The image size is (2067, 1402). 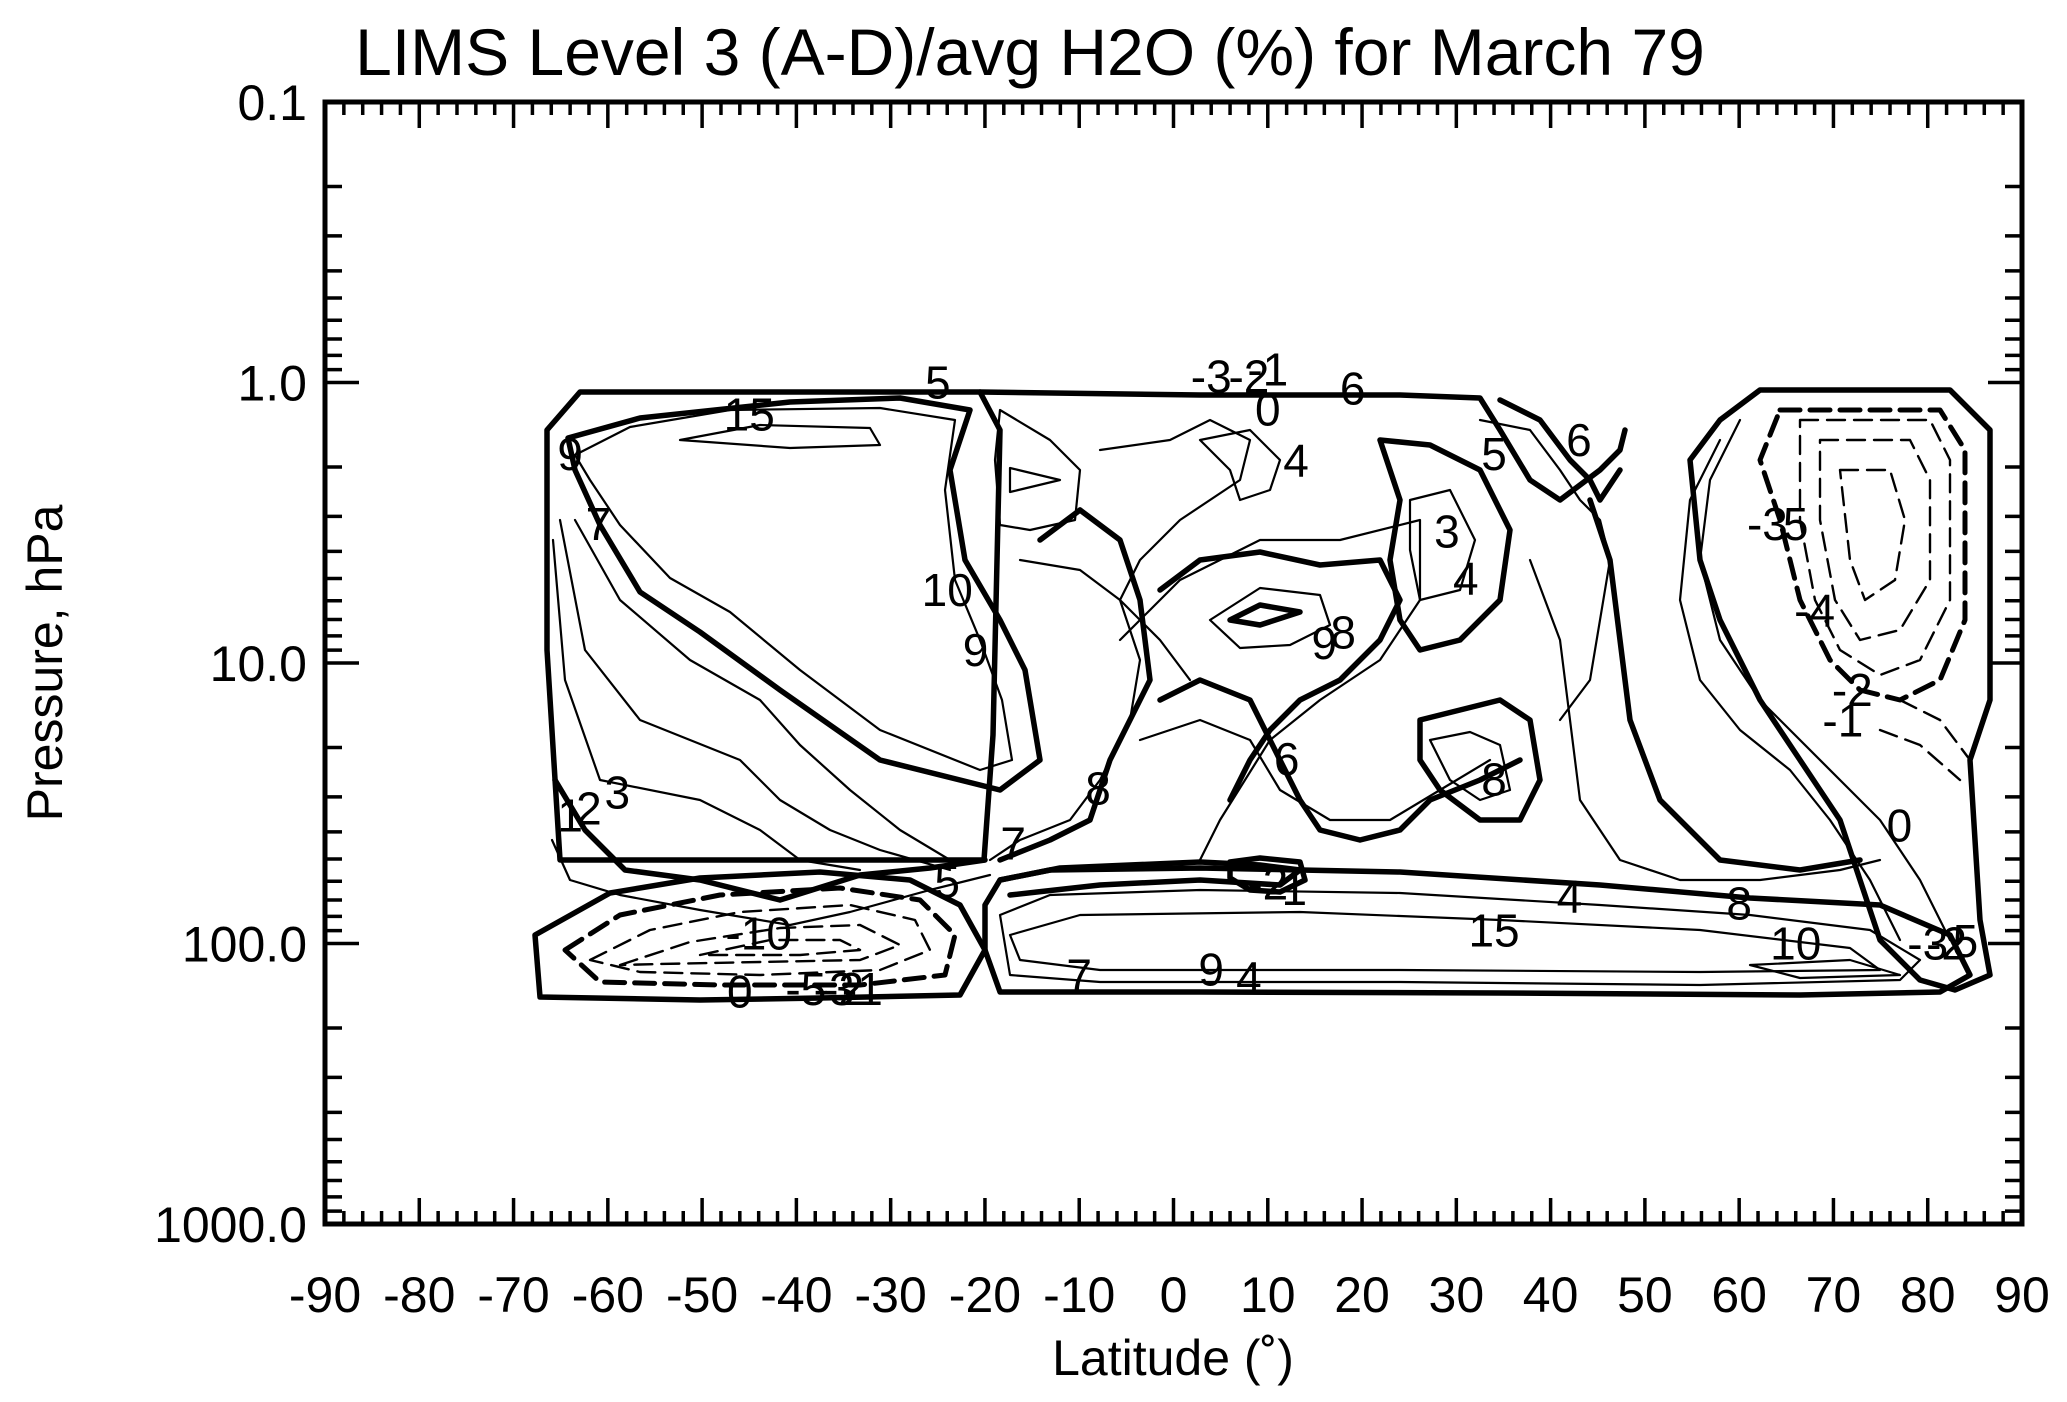 I want to click on south-bottom-cell-d4, so click(x=780, y=947).